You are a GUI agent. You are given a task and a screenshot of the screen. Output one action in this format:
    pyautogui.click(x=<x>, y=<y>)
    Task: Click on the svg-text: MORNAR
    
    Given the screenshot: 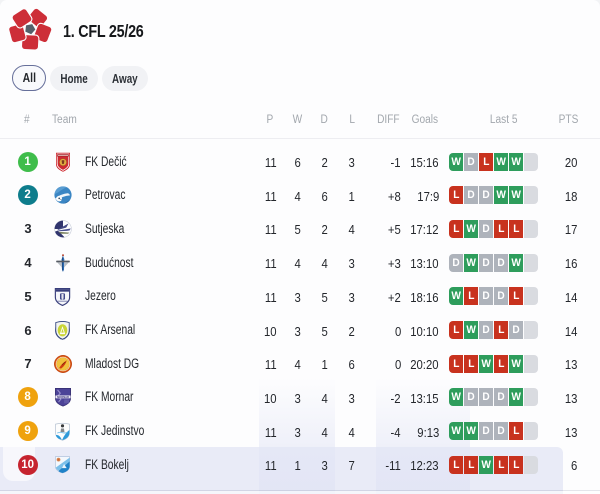 What is the action you would take?
    pyautogui.click(x=63, y=397)
    